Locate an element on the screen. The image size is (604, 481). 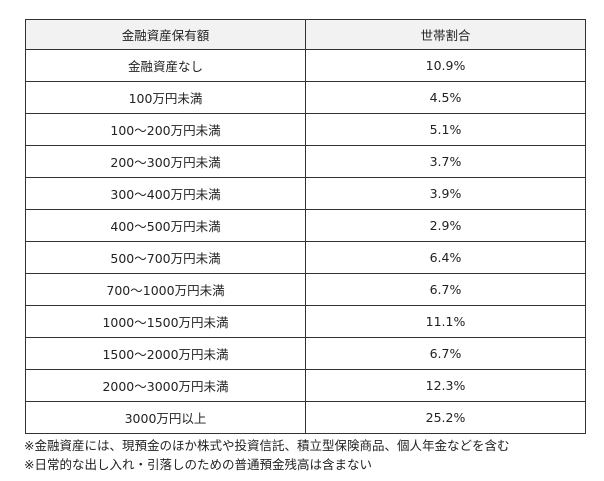
table-row: 100～200万円未満 5.1% is located at coordinates (305, 129).